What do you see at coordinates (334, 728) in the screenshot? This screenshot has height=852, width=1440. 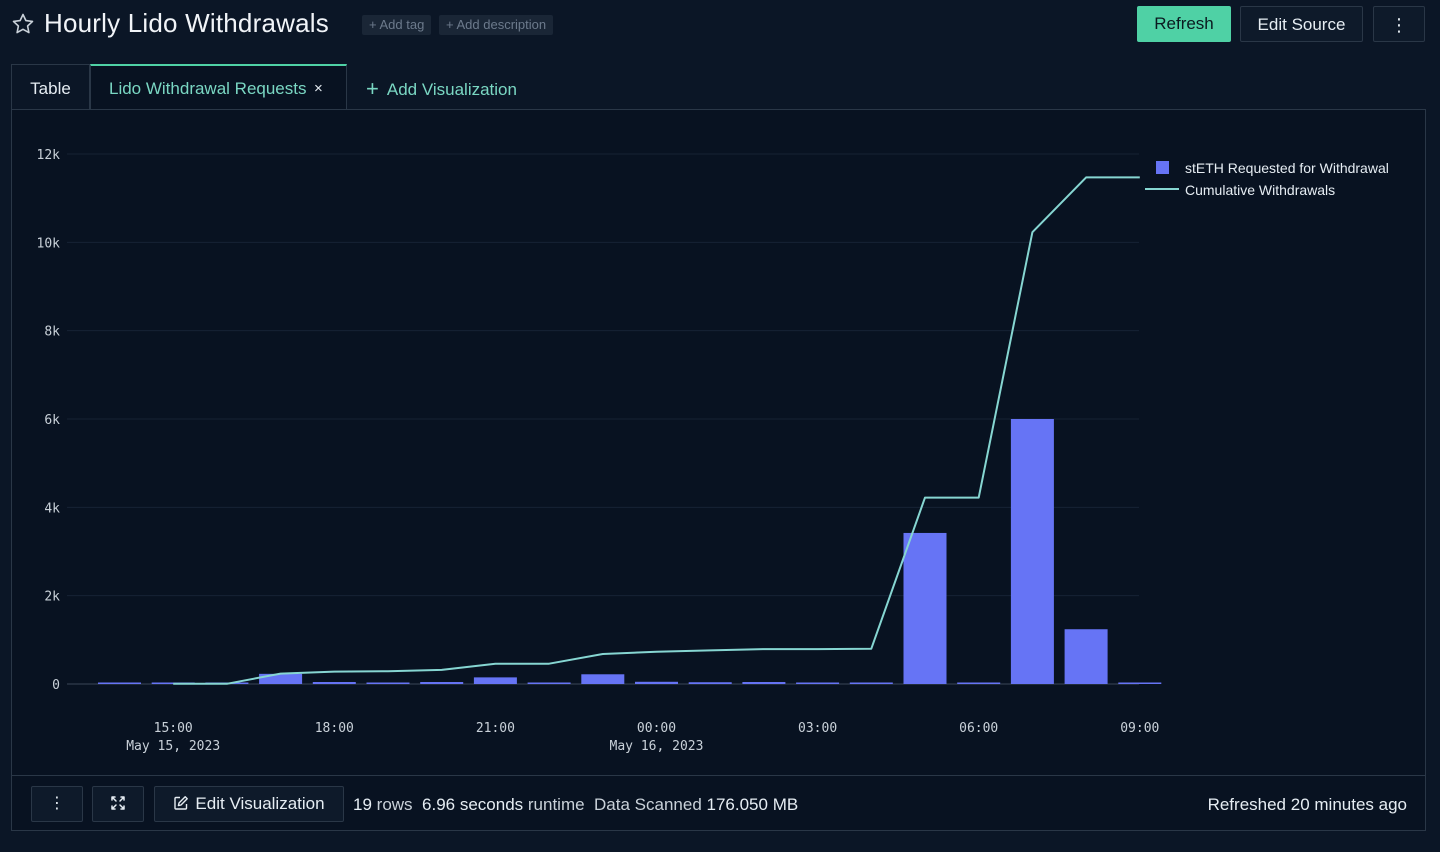 I see `x-tick-label: 18:00` at bounding box center [334, 728].